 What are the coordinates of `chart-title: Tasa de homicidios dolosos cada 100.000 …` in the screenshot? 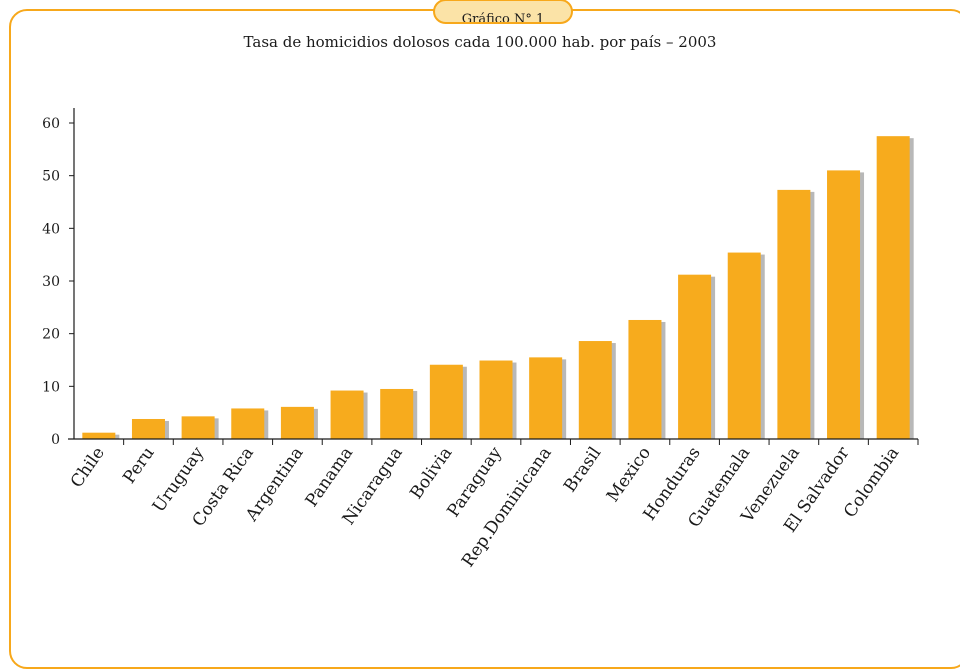 It's located at (480, 42).